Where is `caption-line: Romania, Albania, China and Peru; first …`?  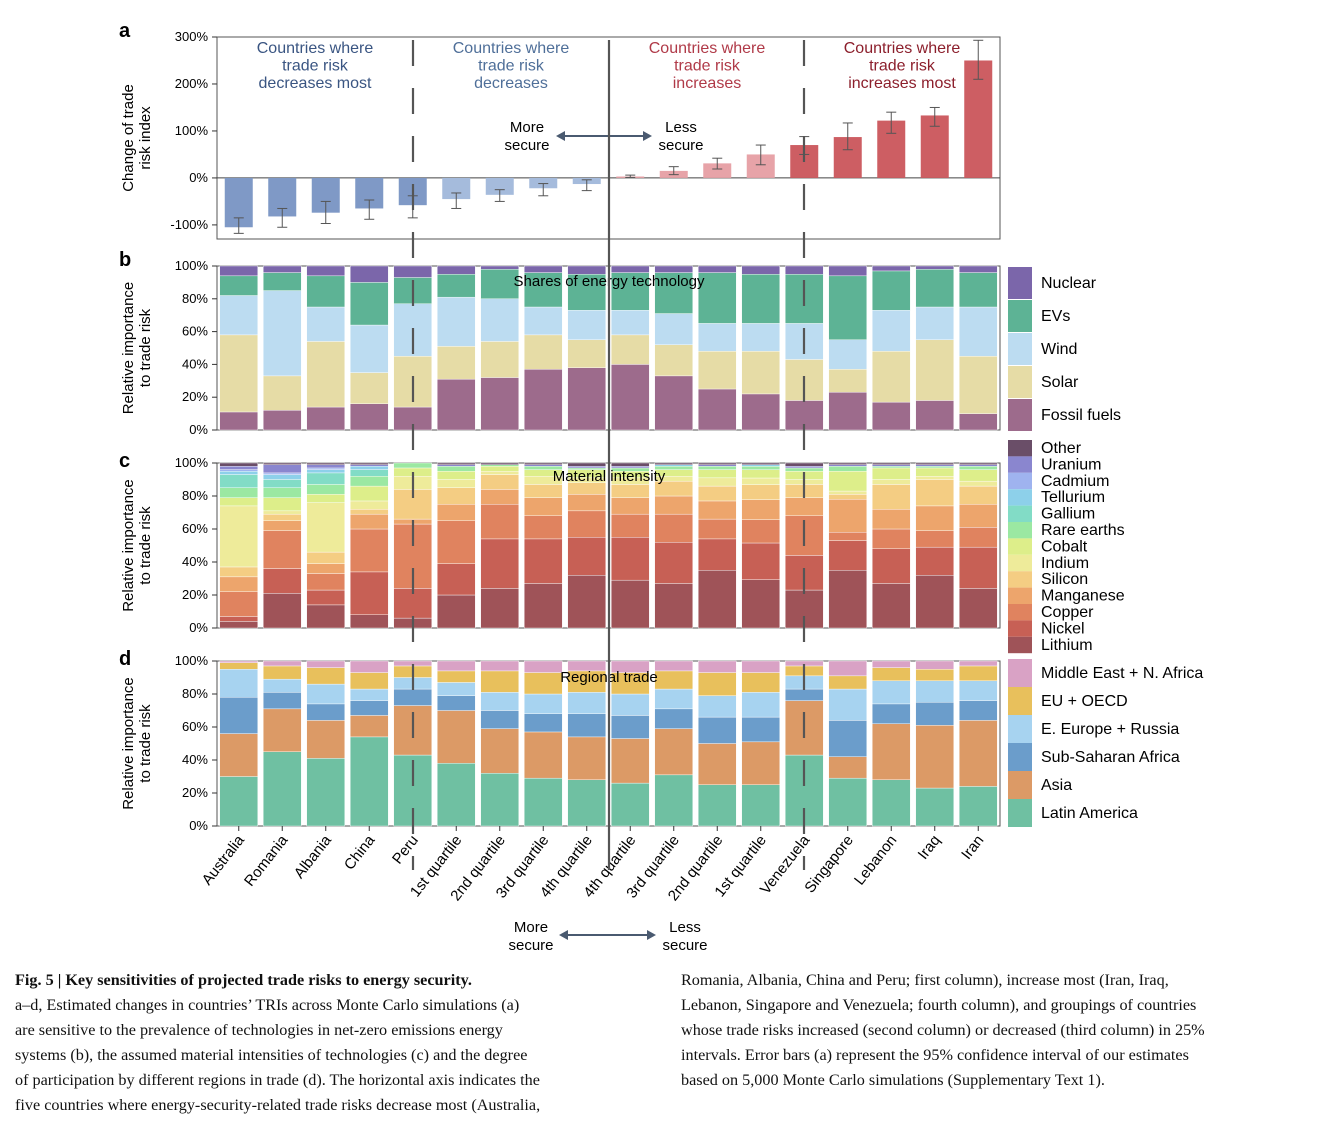 caption-line: Romania, Albania, China and Peru; first … is located at coordinates (925, 980).